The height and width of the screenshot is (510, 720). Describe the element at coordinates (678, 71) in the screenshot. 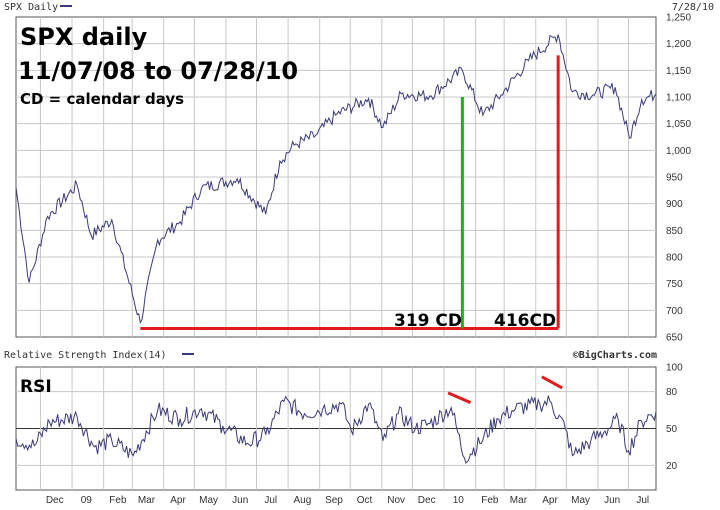

I see `price-y-tick-label: 1,150` at that location.